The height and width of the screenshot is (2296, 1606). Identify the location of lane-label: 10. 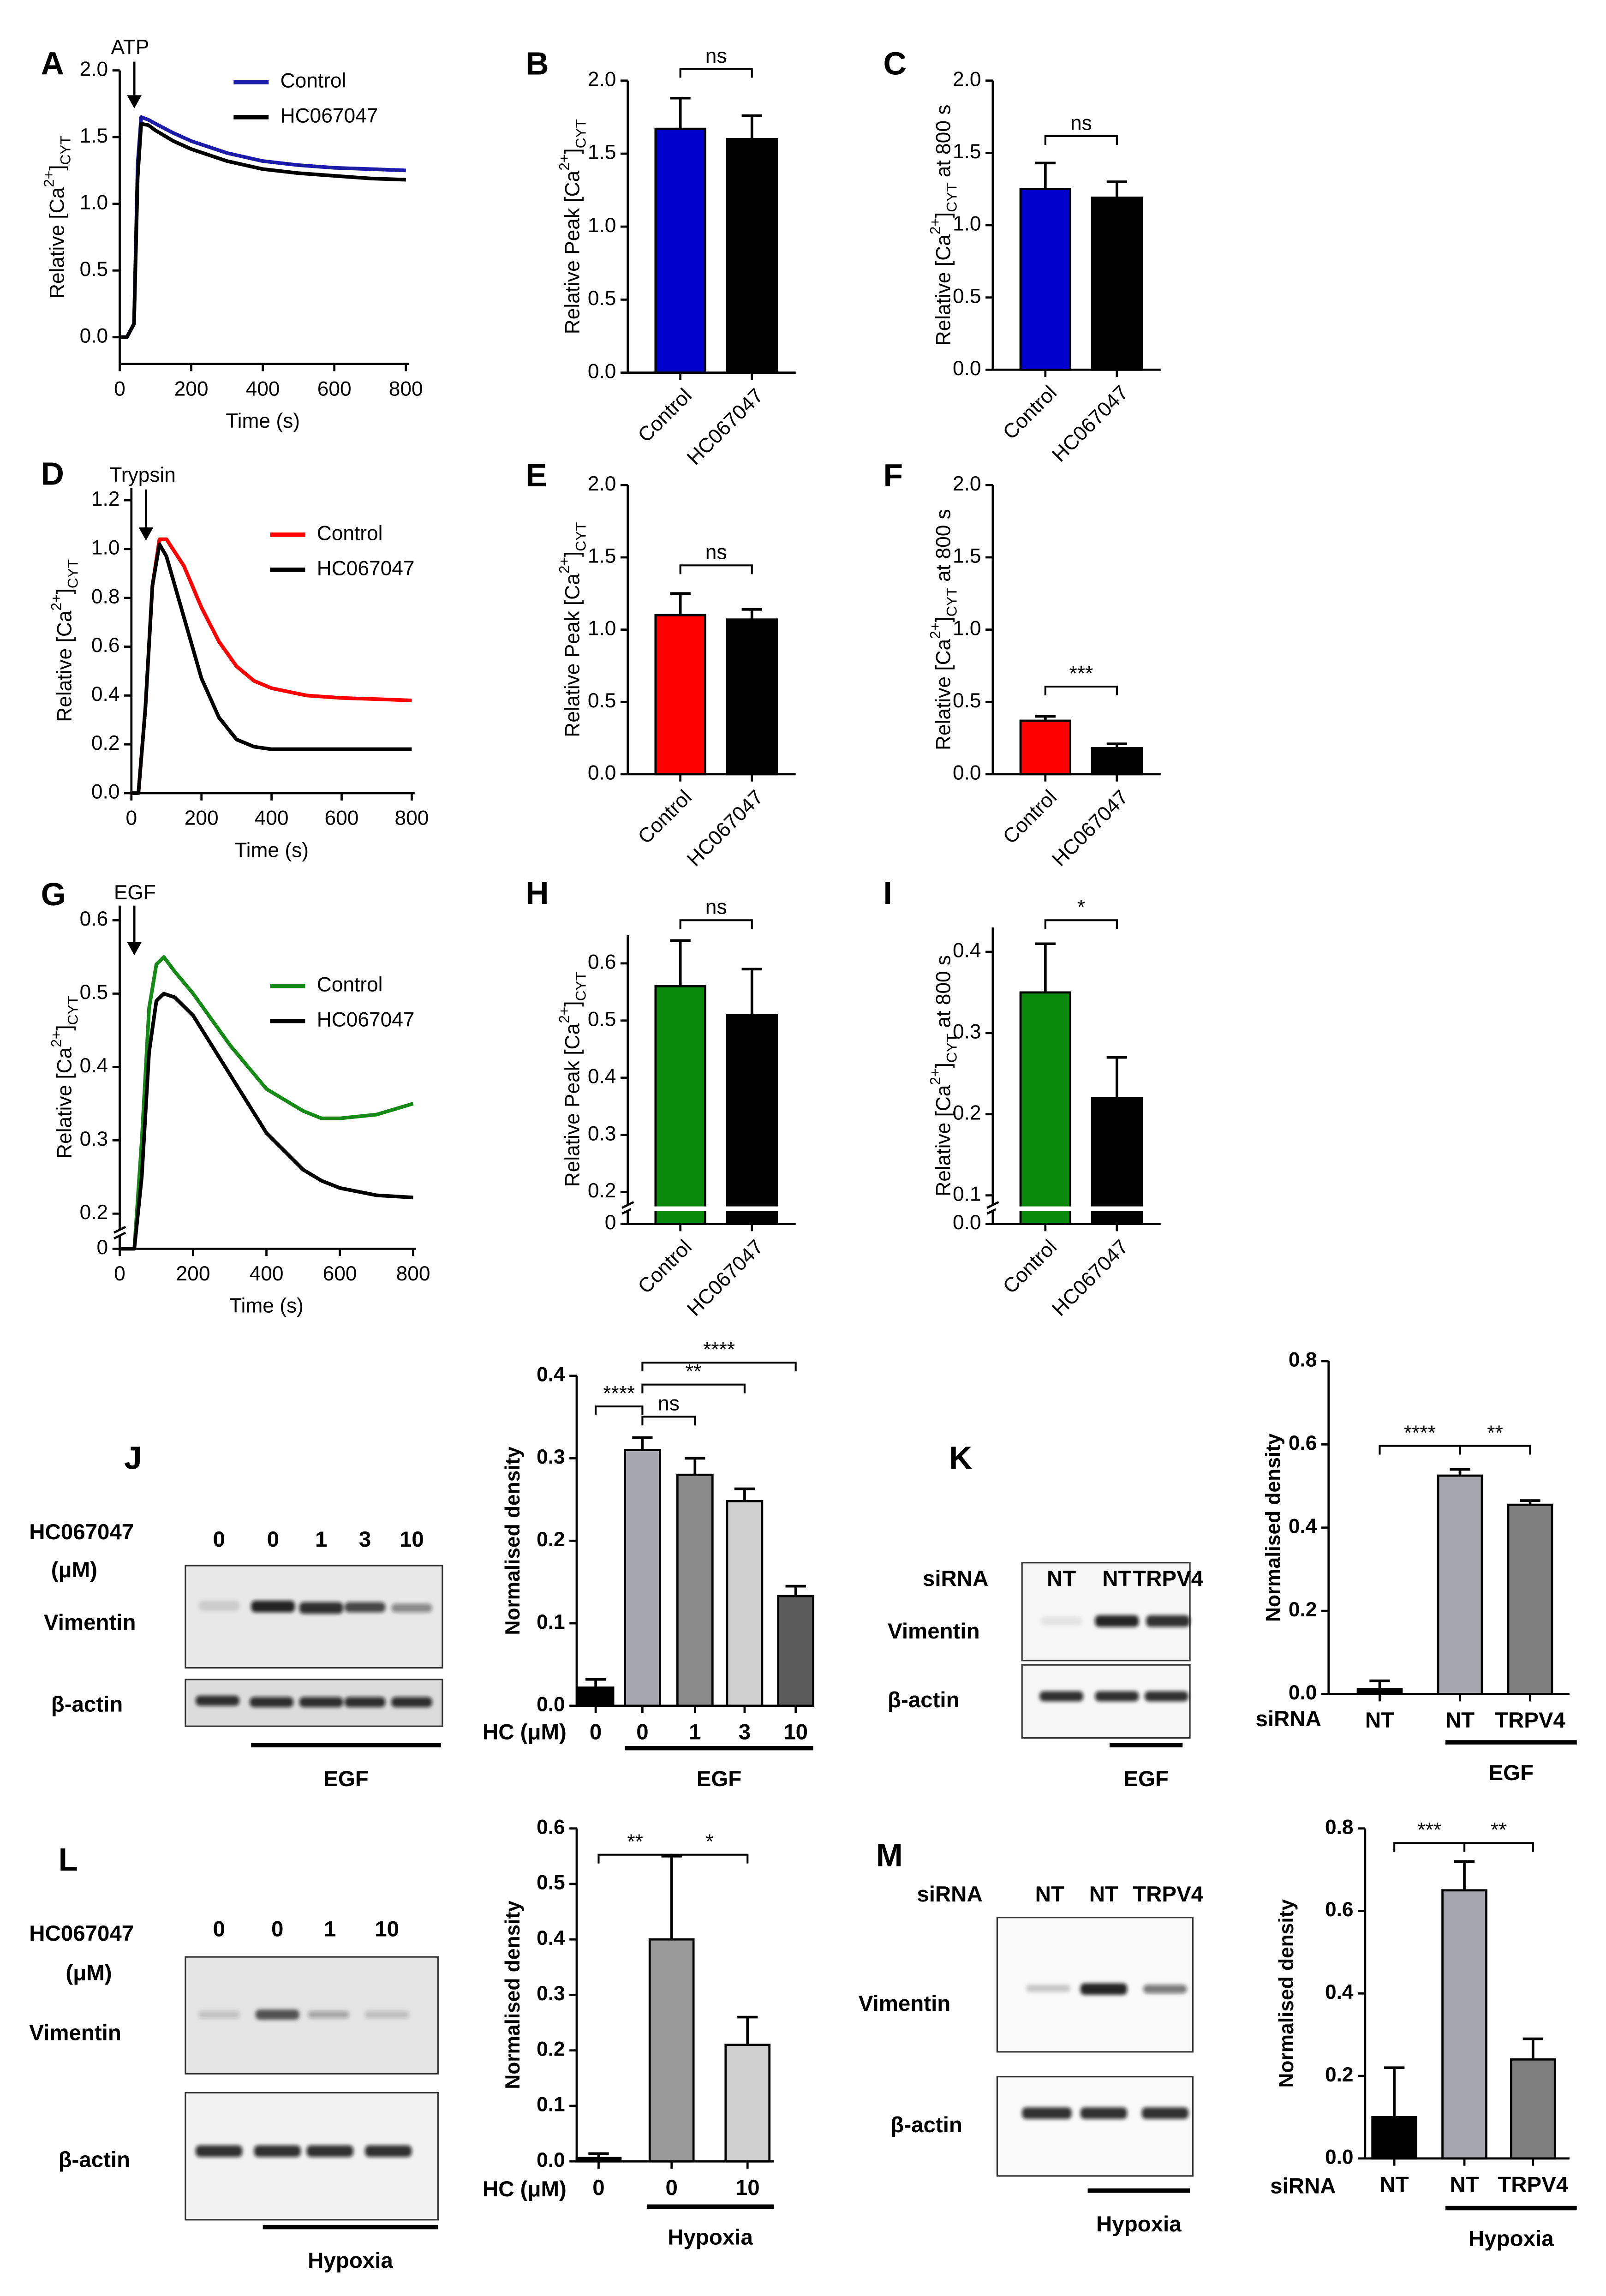
(387, 1929).